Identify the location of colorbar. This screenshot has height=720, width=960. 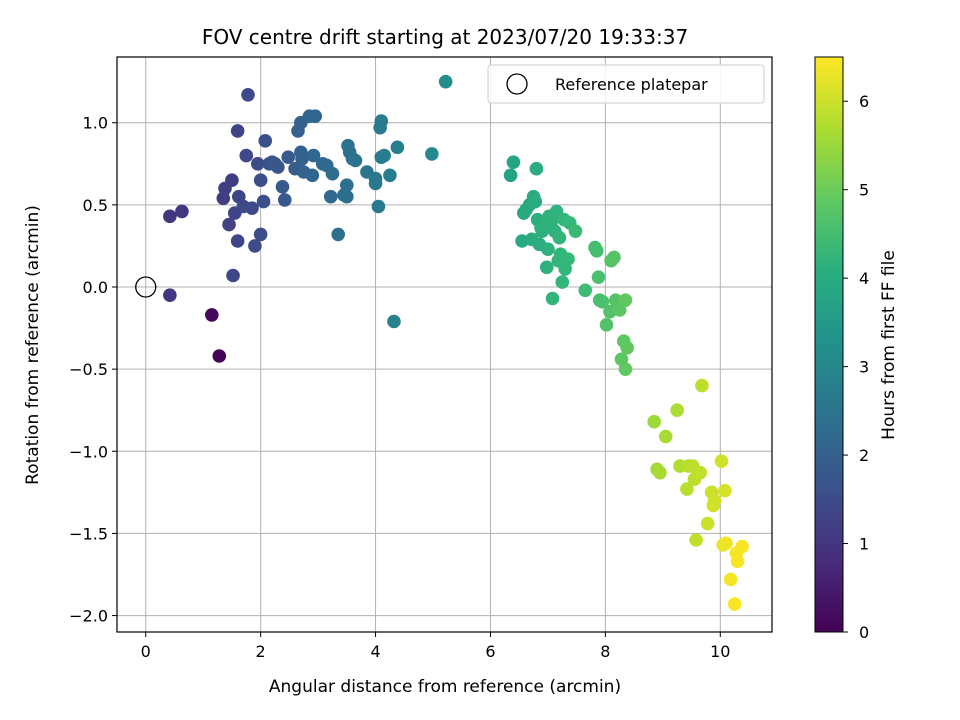
(829, 344).